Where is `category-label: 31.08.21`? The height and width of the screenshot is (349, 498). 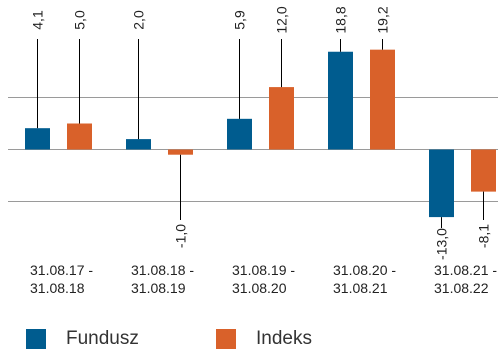 category-label: 31.08.21 is located at coordinates (360, 288).